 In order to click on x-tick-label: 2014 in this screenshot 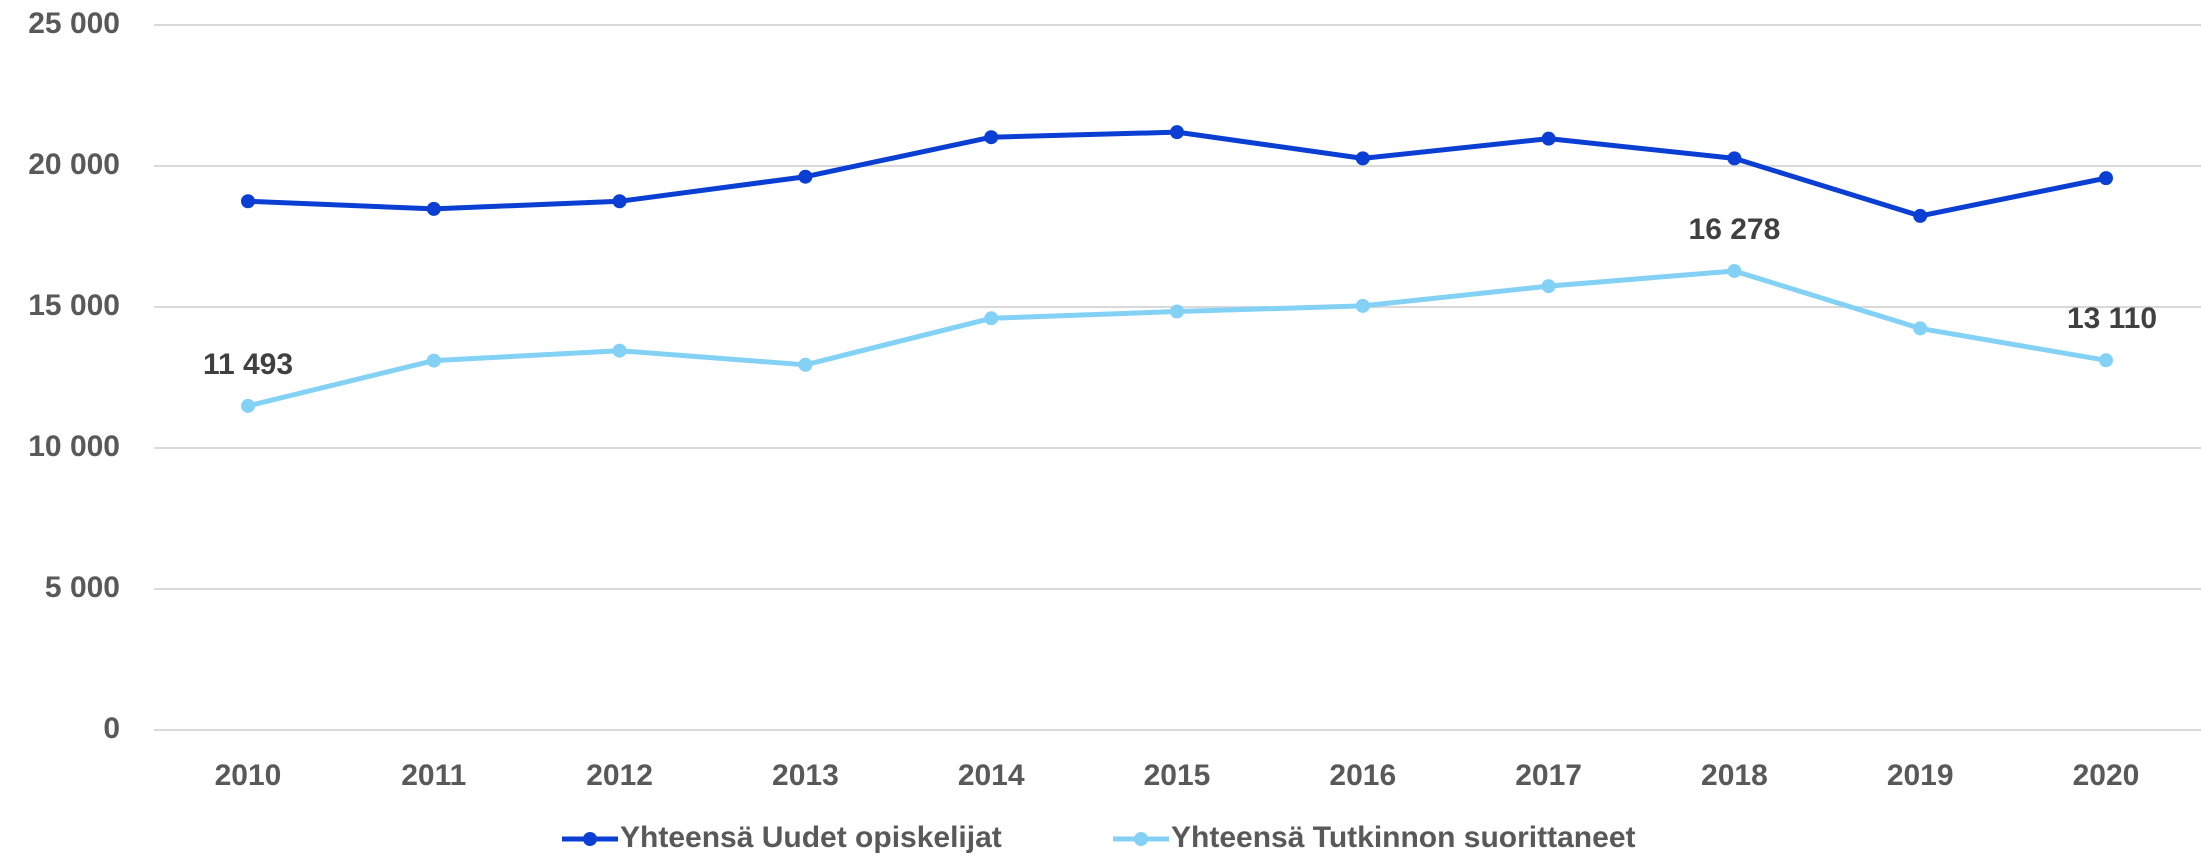, I will do `click(991, 775)`.